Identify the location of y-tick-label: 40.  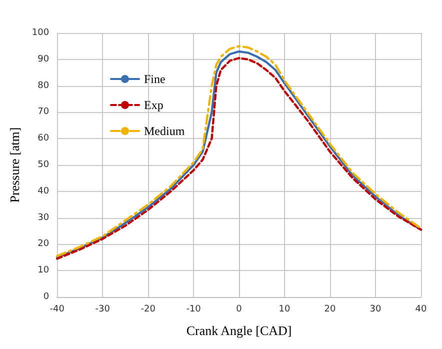
(44, 191).